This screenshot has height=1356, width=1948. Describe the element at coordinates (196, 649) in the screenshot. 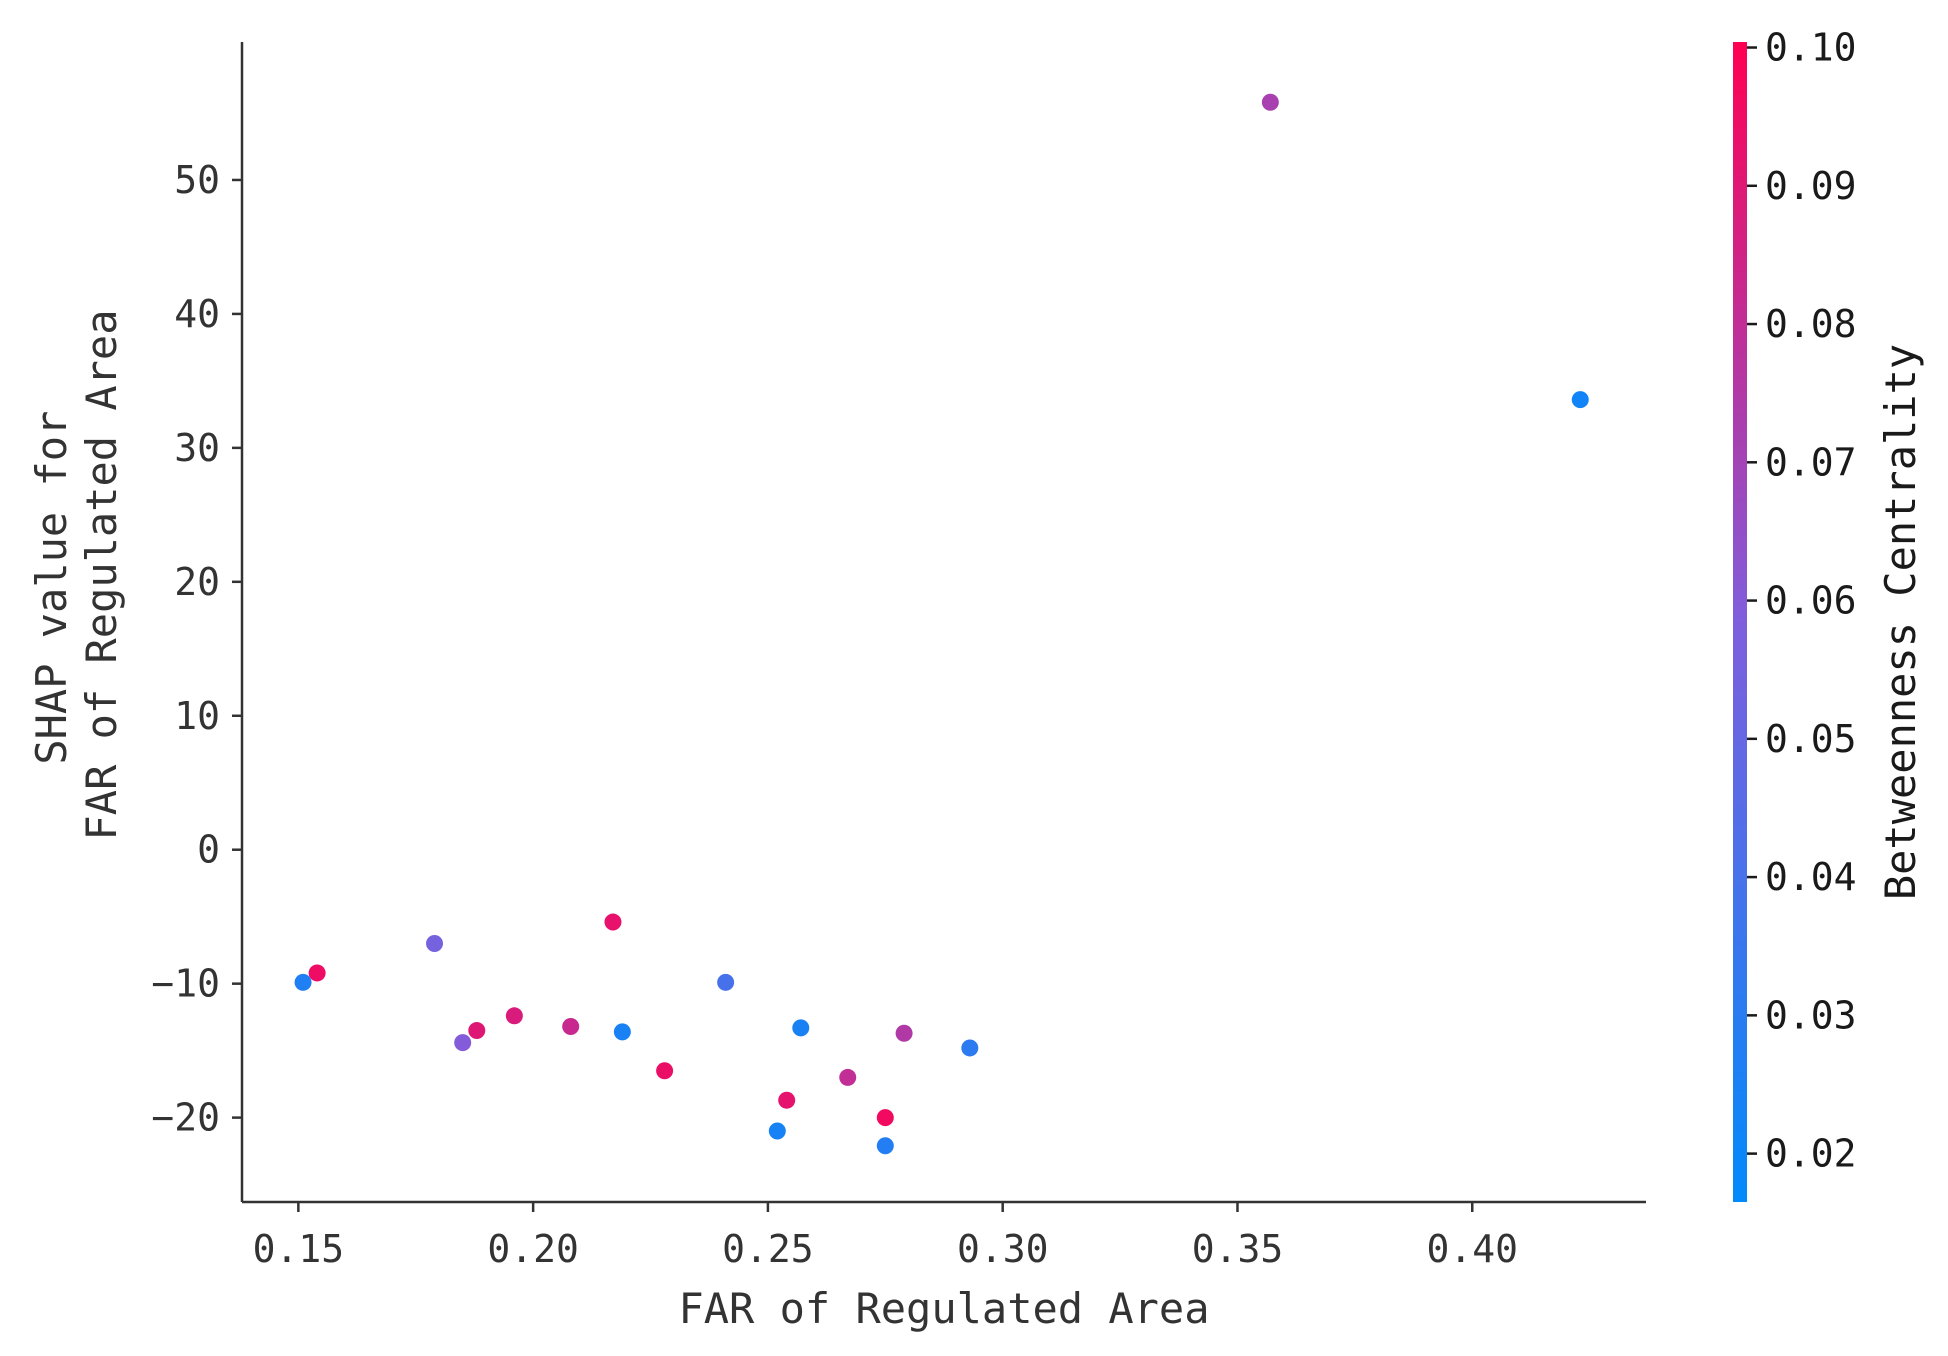

I see `y-axis-ticks: −20 −10 0 10 20 30 40 50` at that location.